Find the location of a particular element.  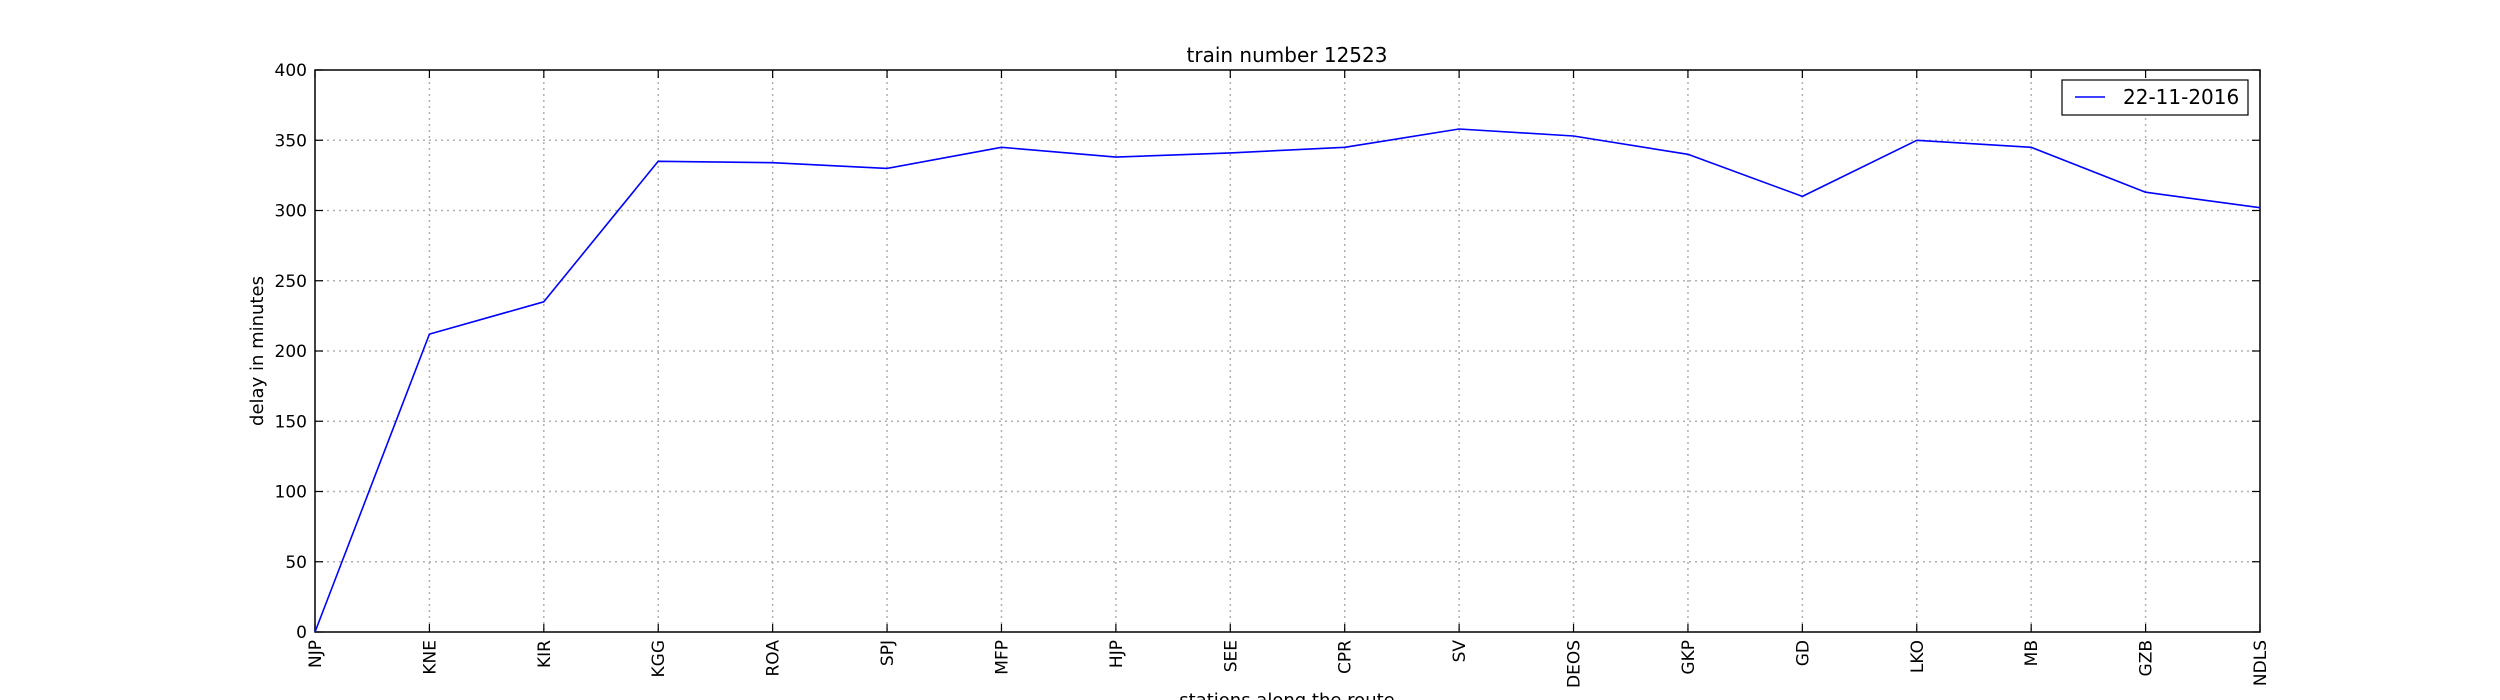

x-tick-label: GD is located at coordinates (1803, 653).